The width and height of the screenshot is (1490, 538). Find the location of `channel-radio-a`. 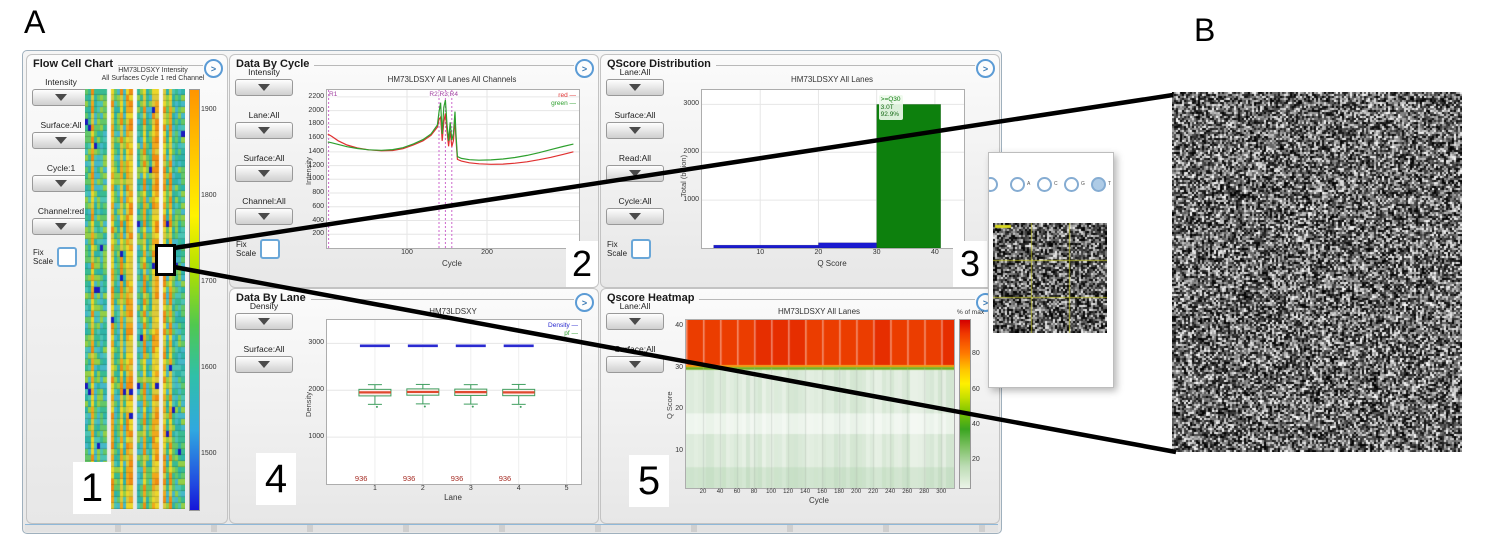

channel-radio-a is located at coordinates (1017, 184).